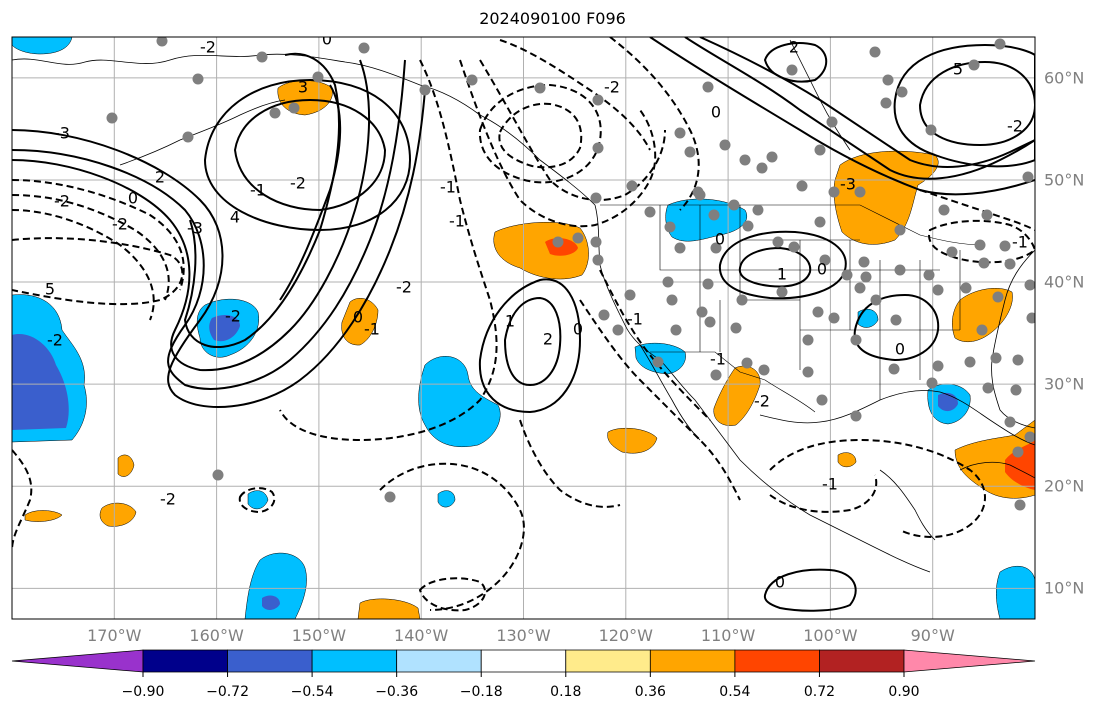 Image resolution: width=1105 pixels, height=712 pixels. Describe the element at coordinates (848, 184) in the screenshot. I see `contour-label: -3` at that location.